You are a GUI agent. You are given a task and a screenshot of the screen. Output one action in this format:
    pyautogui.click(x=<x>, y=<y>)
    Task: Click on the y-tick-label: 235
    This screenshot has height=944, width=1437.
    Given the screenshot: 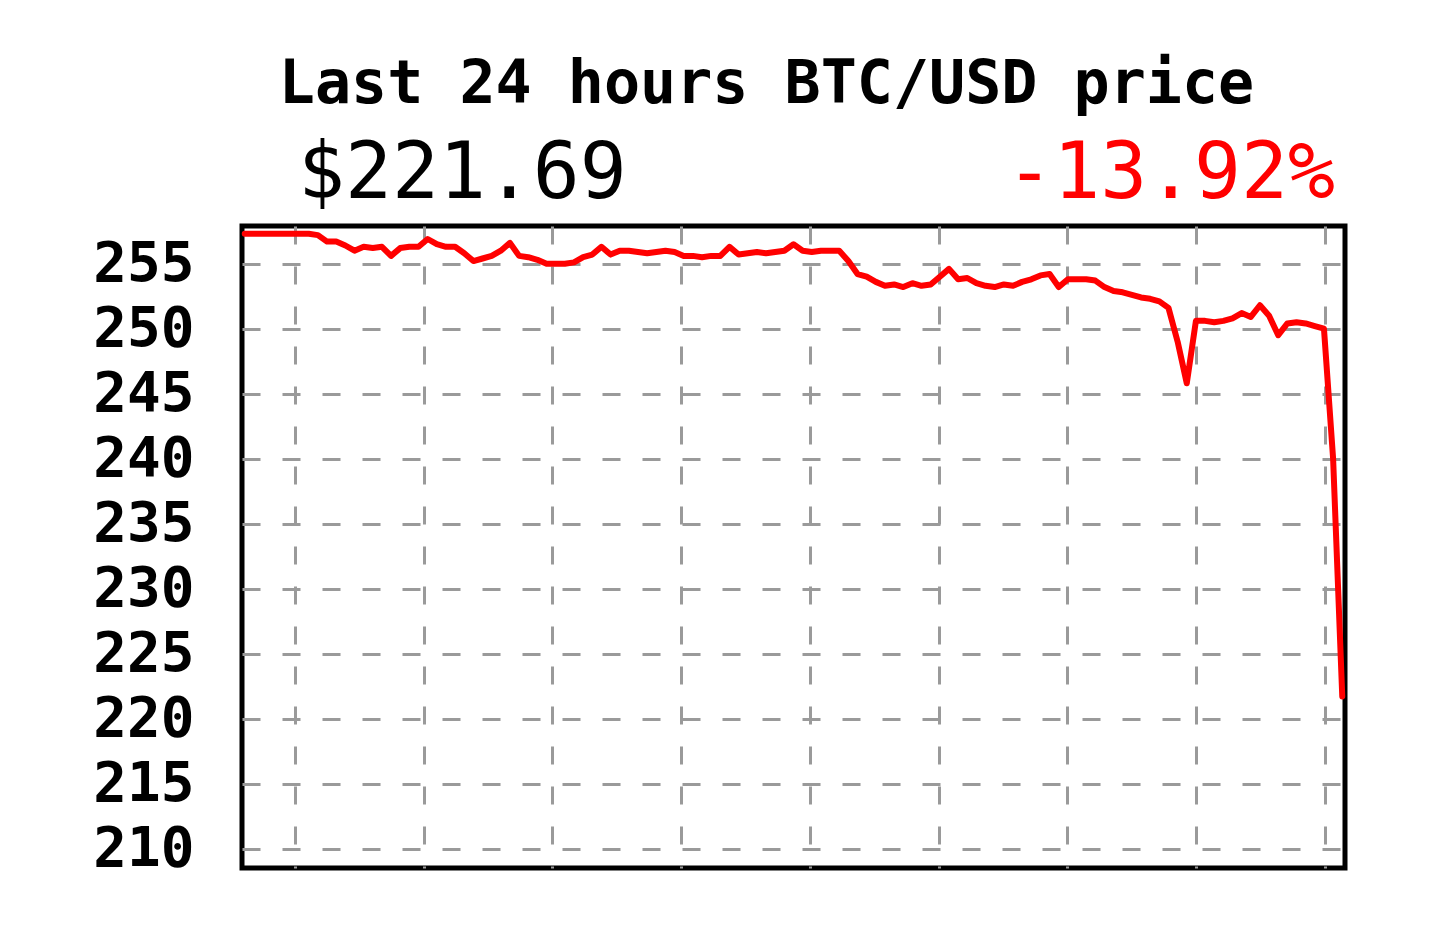 What is the action you would take?
    pyautogui.click(x=144, y=522)
    